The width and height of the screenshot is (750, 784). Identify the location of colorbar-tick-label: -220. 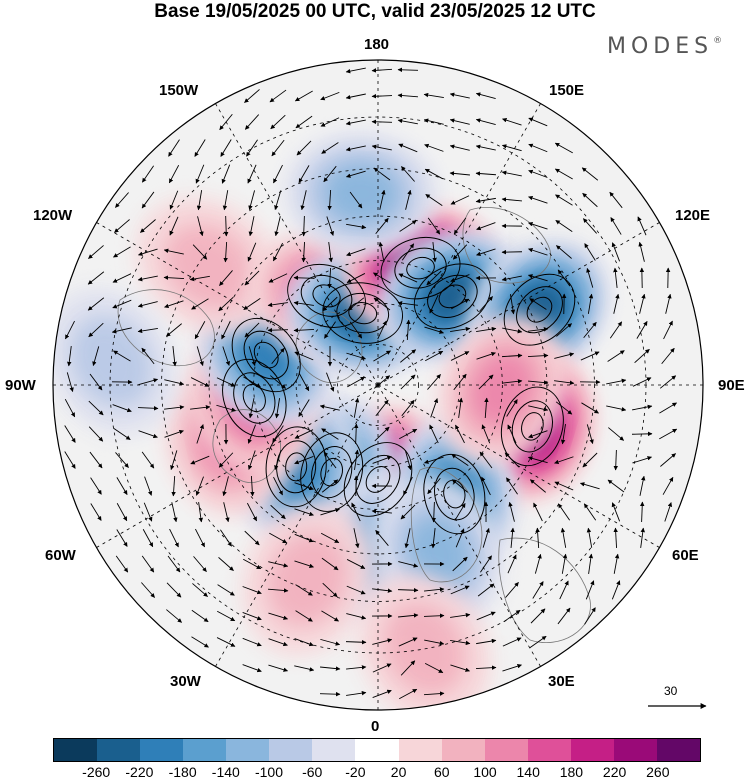
(139, 772).